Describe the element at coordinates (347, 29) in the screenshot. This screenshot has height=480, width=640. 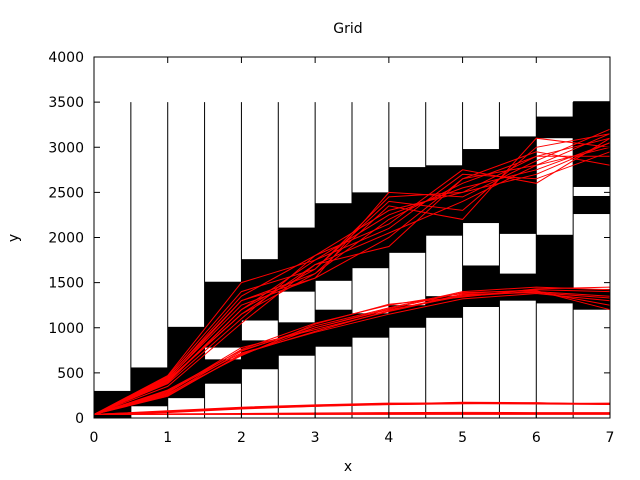
I see `chart-title: Grid` at that location.